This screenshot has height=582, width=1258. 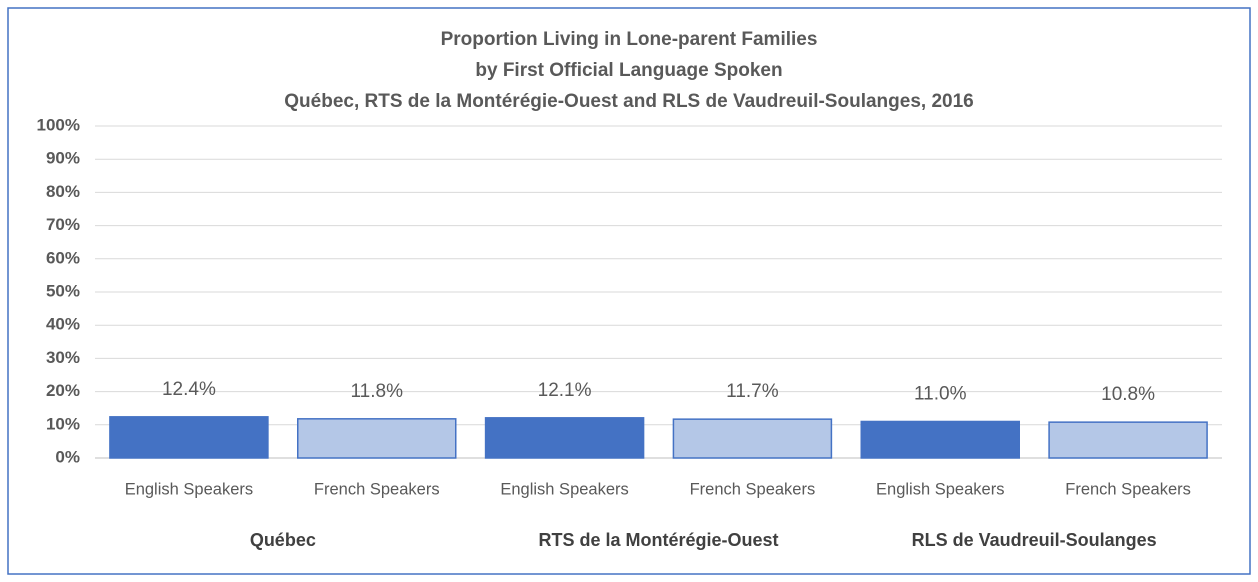 I want to click on group-label: RLS de Vaudreuil-Soulanges, so click(x=1034, y=540).